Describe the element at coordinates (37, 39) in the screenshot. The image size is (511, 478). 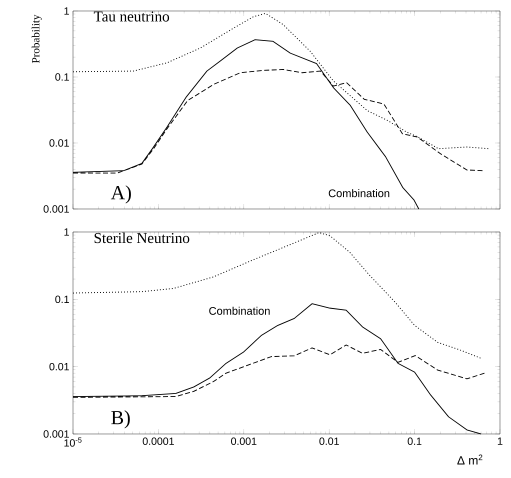
I see `y-axis-title: Probability` at that location.